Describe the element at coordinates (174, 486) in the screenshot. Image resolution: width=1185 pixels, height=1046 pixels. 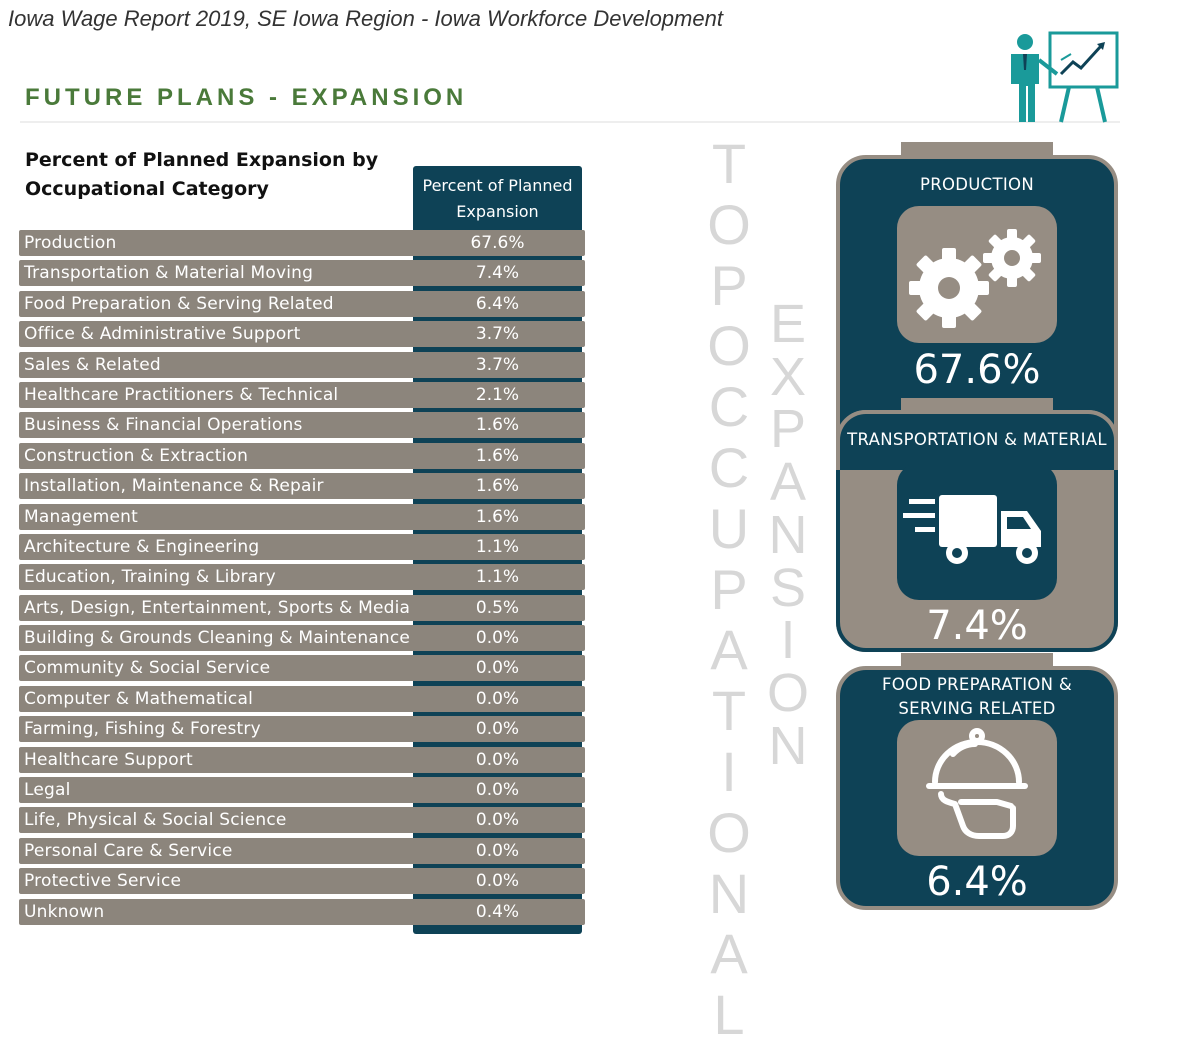
I see `row-label: Installation, Maintenance & Repair` at that location.